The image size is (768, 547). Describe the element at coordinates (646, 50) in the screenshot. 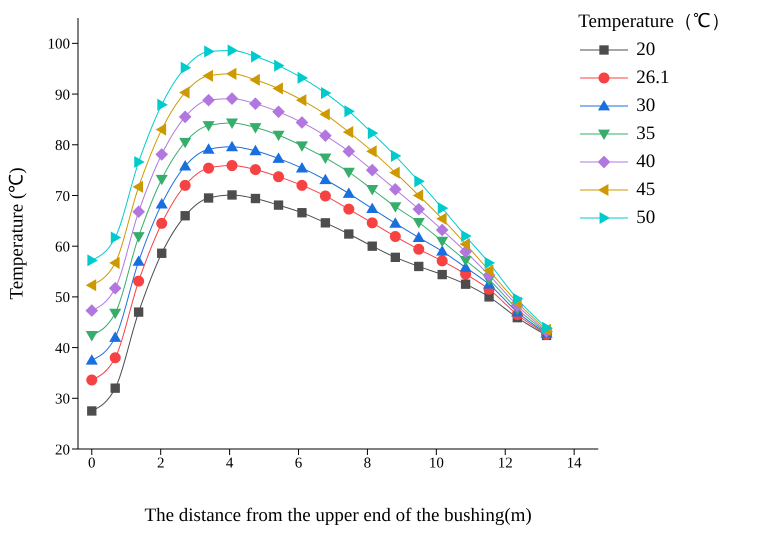

I see `legend-label: 20` at that location.